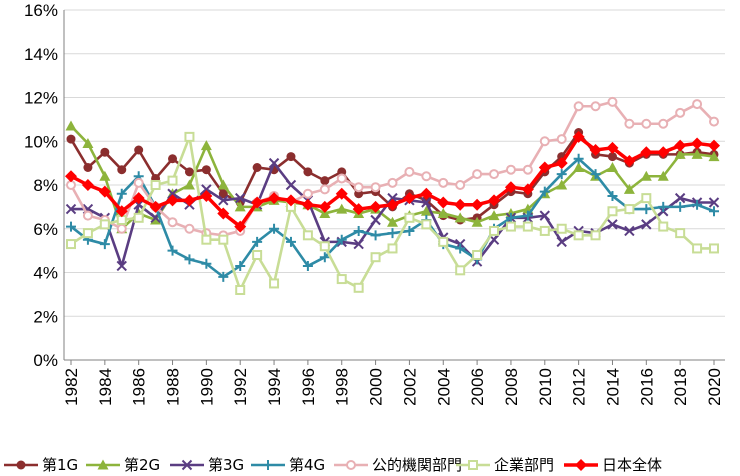 The height and width of the screenshot is (476, 740). I want to click on y-tick-label: 16%, so click(41, 10).